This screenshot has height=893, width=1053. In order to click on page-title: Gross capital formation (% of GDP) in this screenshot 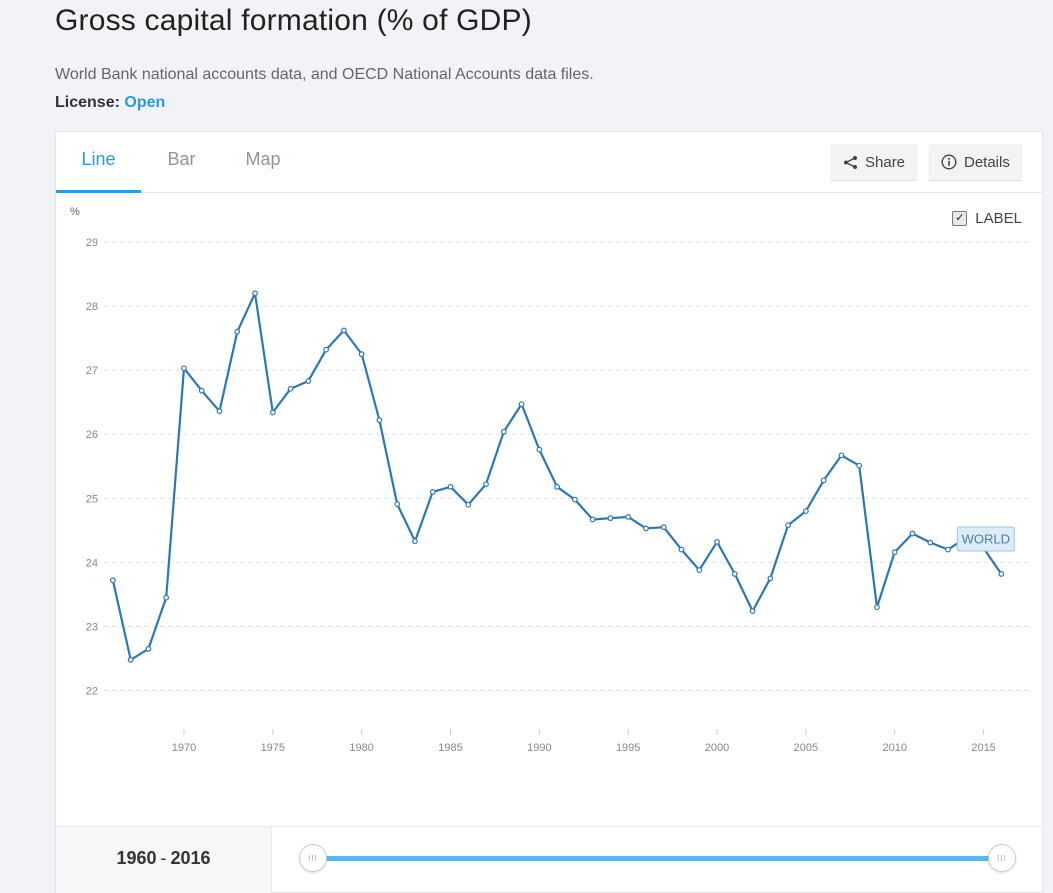, I will do `click(293, 20)`.